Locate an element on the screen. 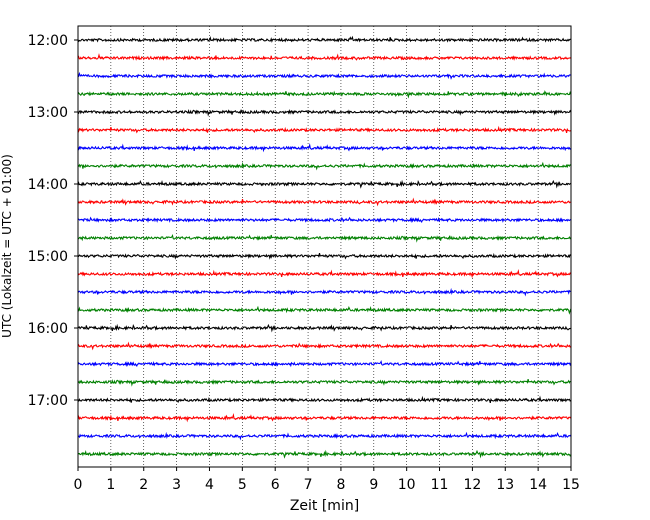 The width and height of the screenshot is (650, 520). x-tick-label: 8 is located at coordinates (340, 485).